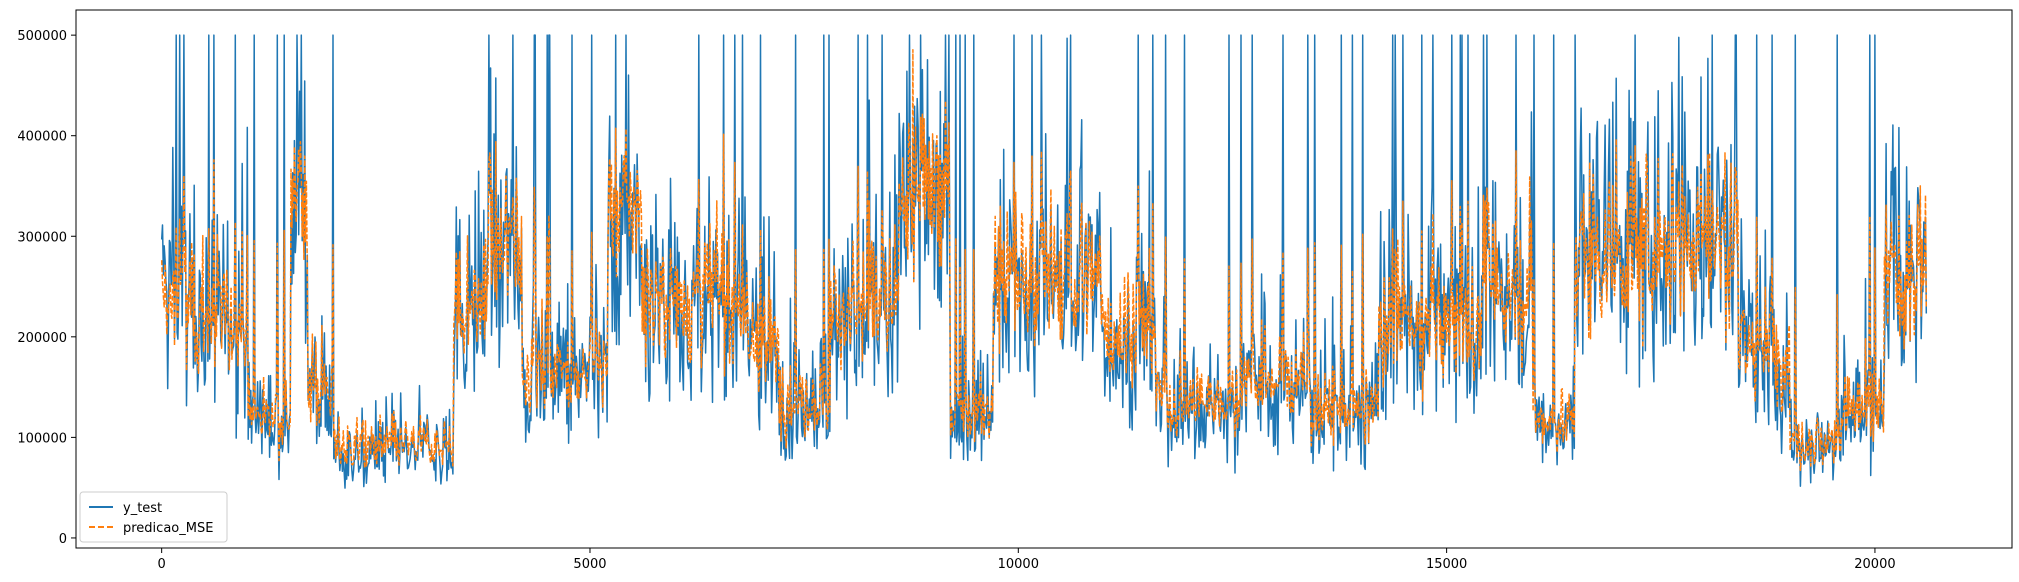 The image size is (2019, 582). Describe the element at coordinates (168, 528) in the screenshot. I see `legend-label-predicao-mse: predicao_MSE` at that location.